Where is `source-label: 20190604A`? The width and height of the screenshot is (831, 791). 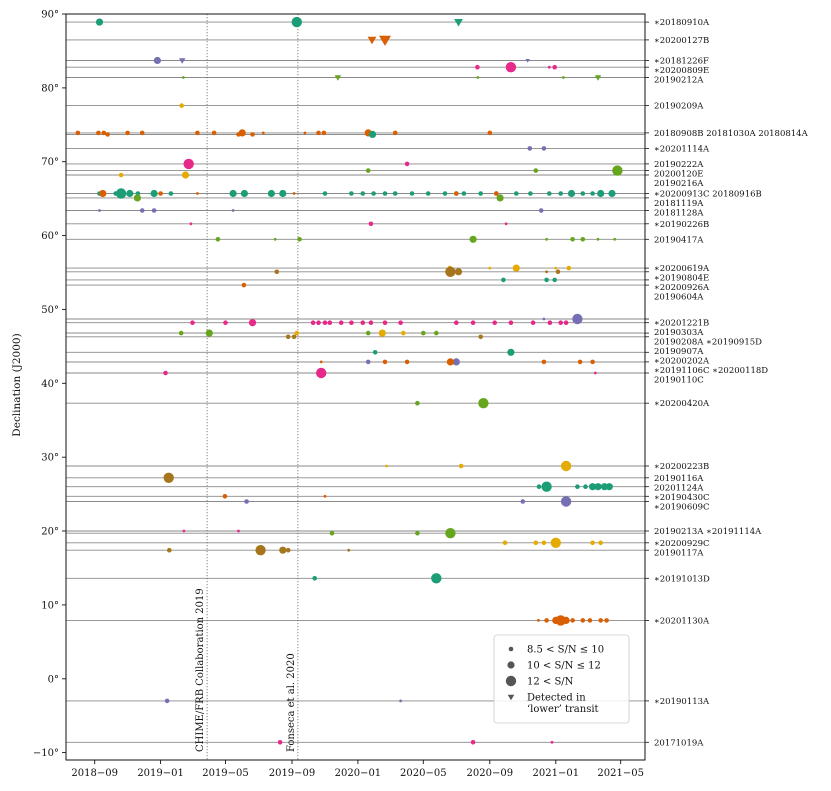
source-label: 20190604A is located at coordinates (679, 298).